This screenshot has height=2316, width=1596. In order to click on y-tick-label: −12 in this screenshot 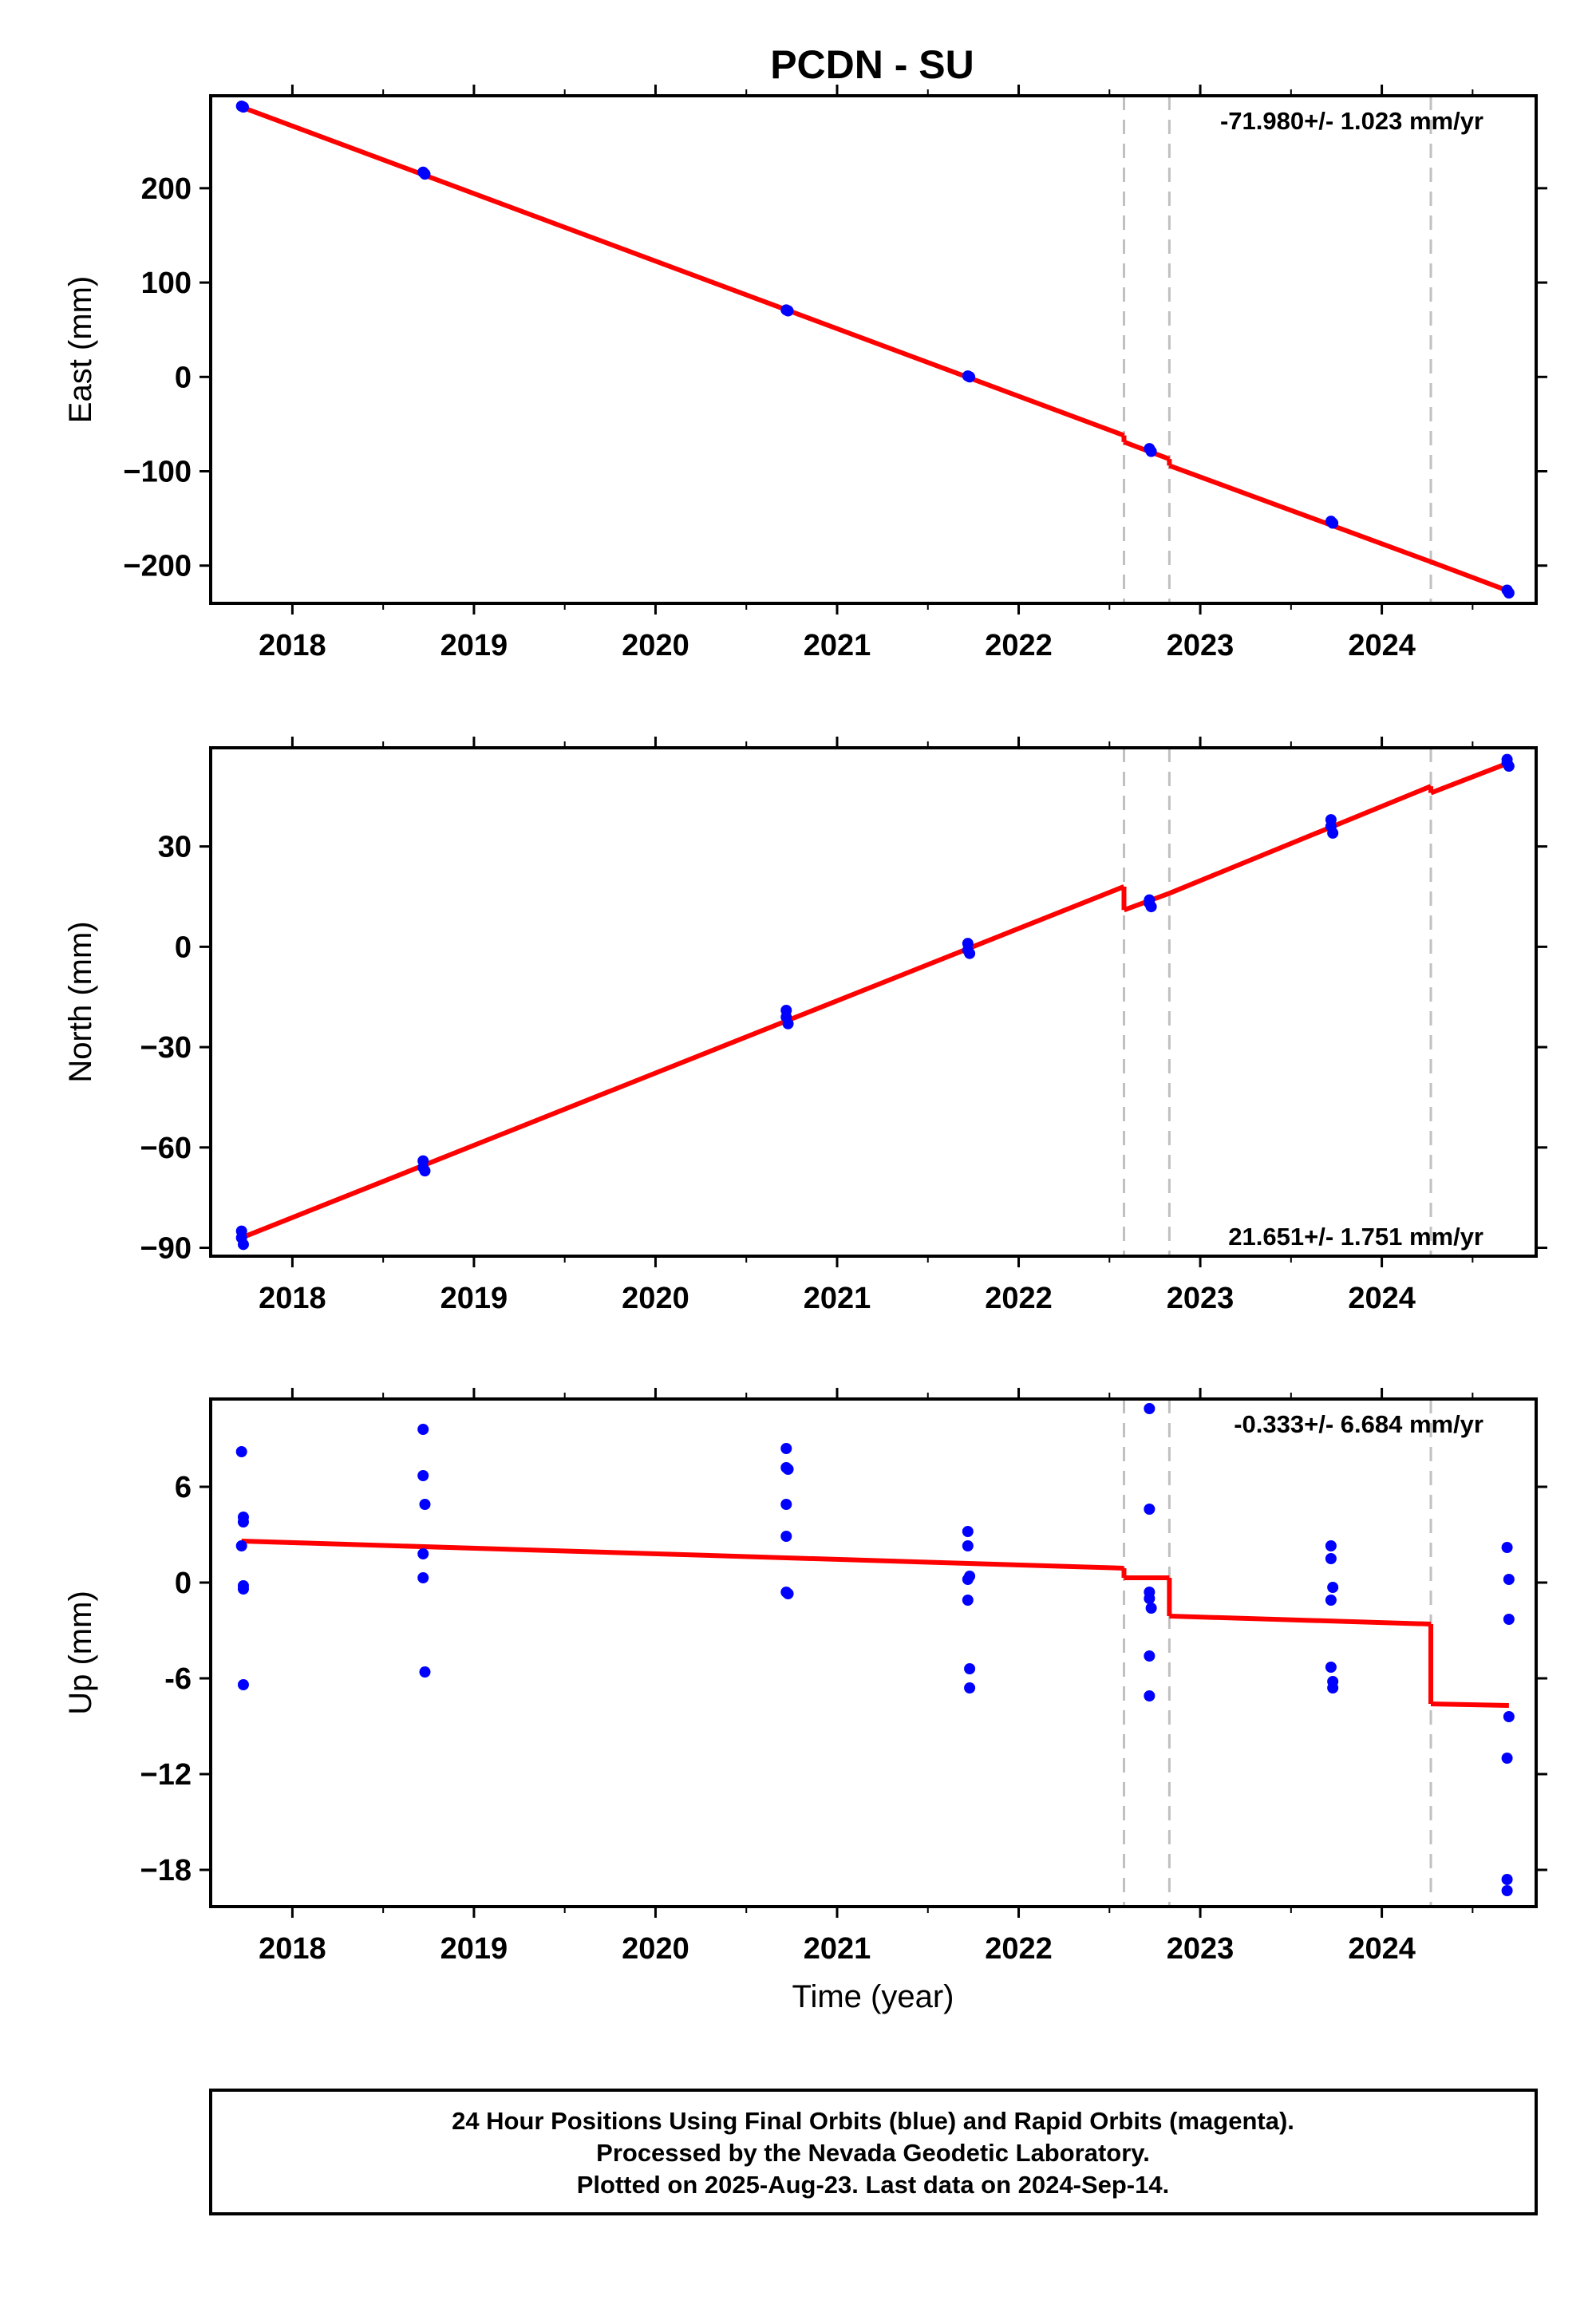, I will do `click(166, 1775)`.